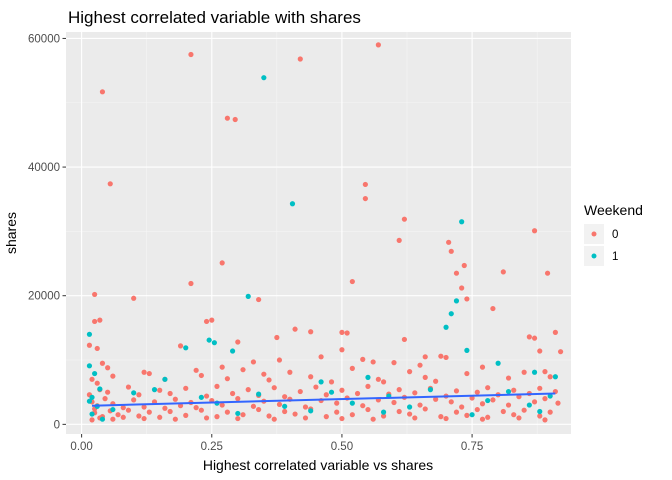 Image resolution: width=672 pixels, height=480 pixels. What do you see at coordinates (615, 257) in the screenshot?
I see `legend-label: 1` at bounding box center [615, 257].